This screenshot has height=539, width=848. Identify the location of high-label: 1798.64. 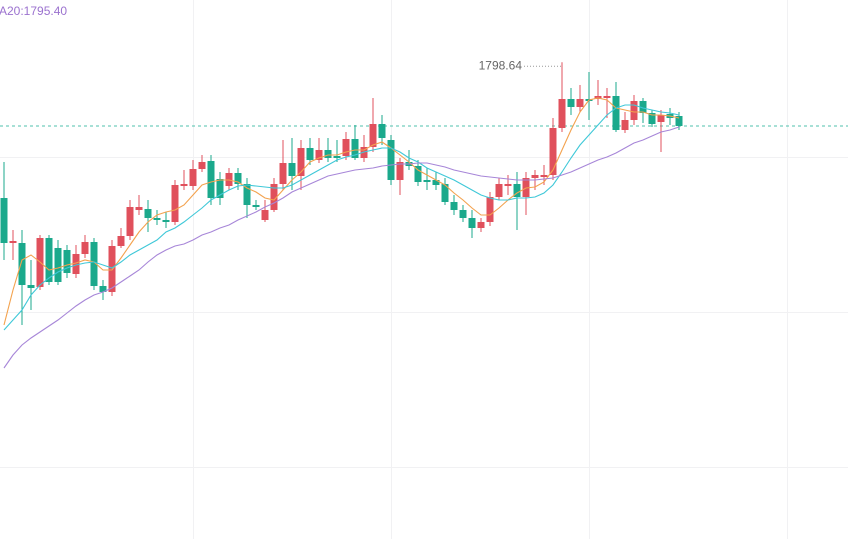
(501, 65).